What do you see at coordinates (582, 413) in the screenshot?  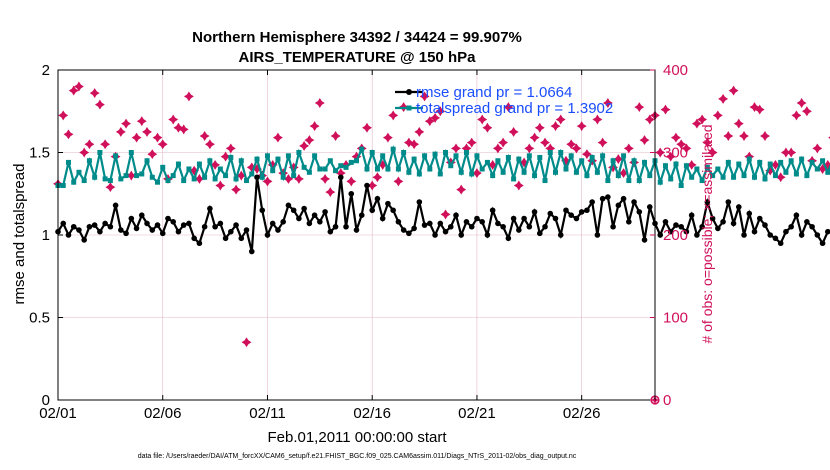 I see `x-tick-label: 02/26` at bounding box center [582, 413].